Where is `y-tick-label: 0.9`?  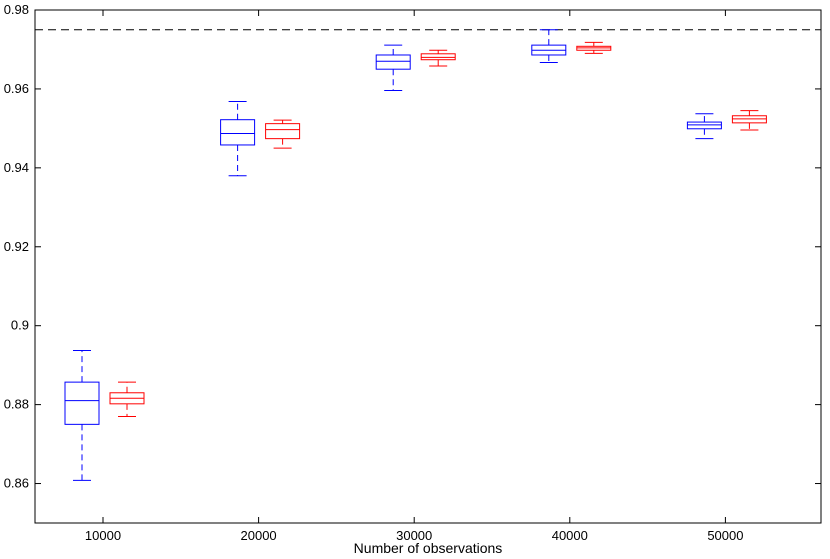 y-tick-label: 0.9 is located at coordinates (20, 325).